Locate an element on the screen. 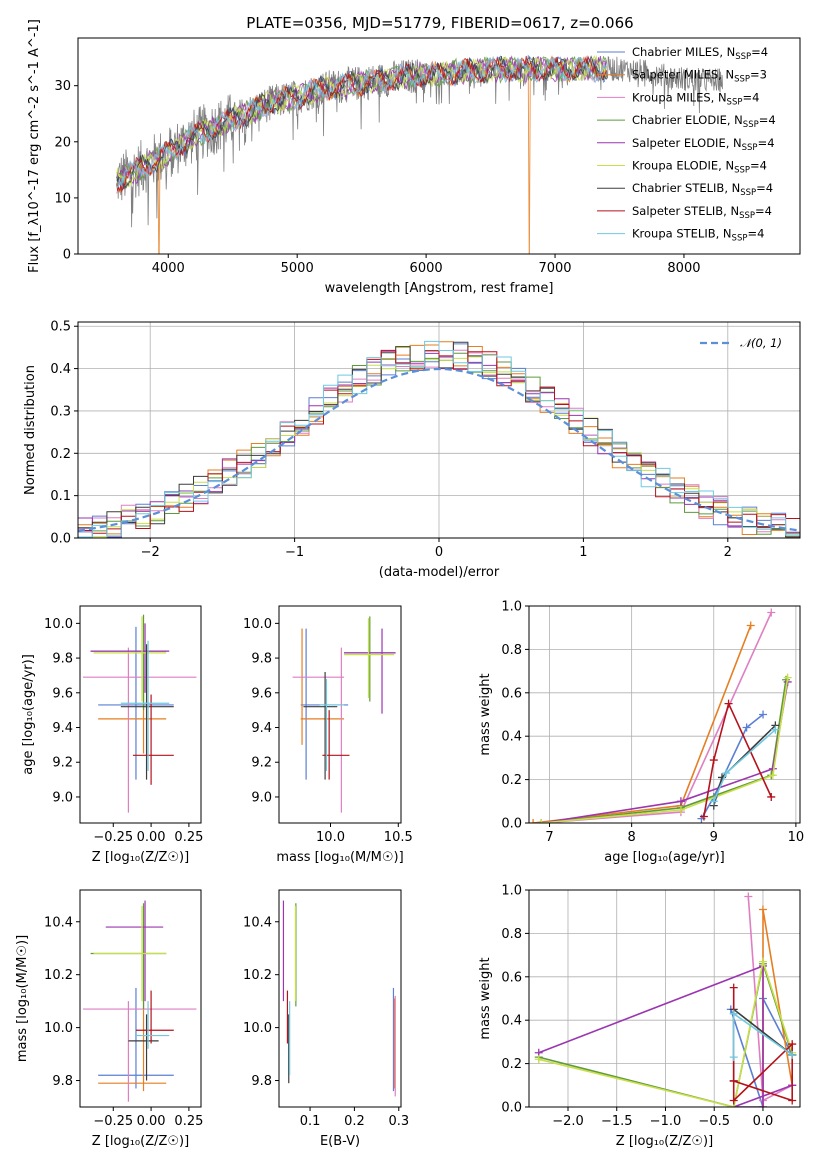  x-tick-label: 7000 is located at coordinates (554, 268).